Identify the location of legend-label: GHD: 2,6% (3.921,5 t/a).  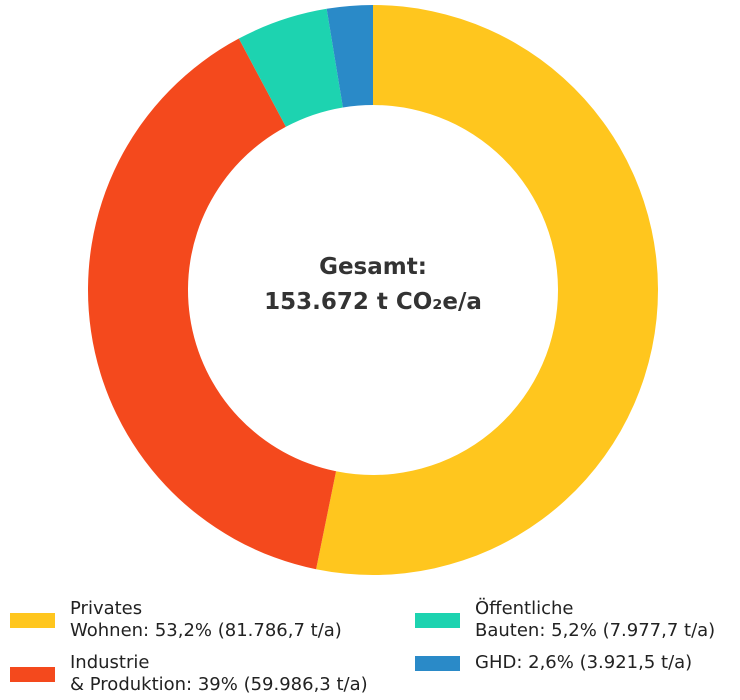
(584, 662).